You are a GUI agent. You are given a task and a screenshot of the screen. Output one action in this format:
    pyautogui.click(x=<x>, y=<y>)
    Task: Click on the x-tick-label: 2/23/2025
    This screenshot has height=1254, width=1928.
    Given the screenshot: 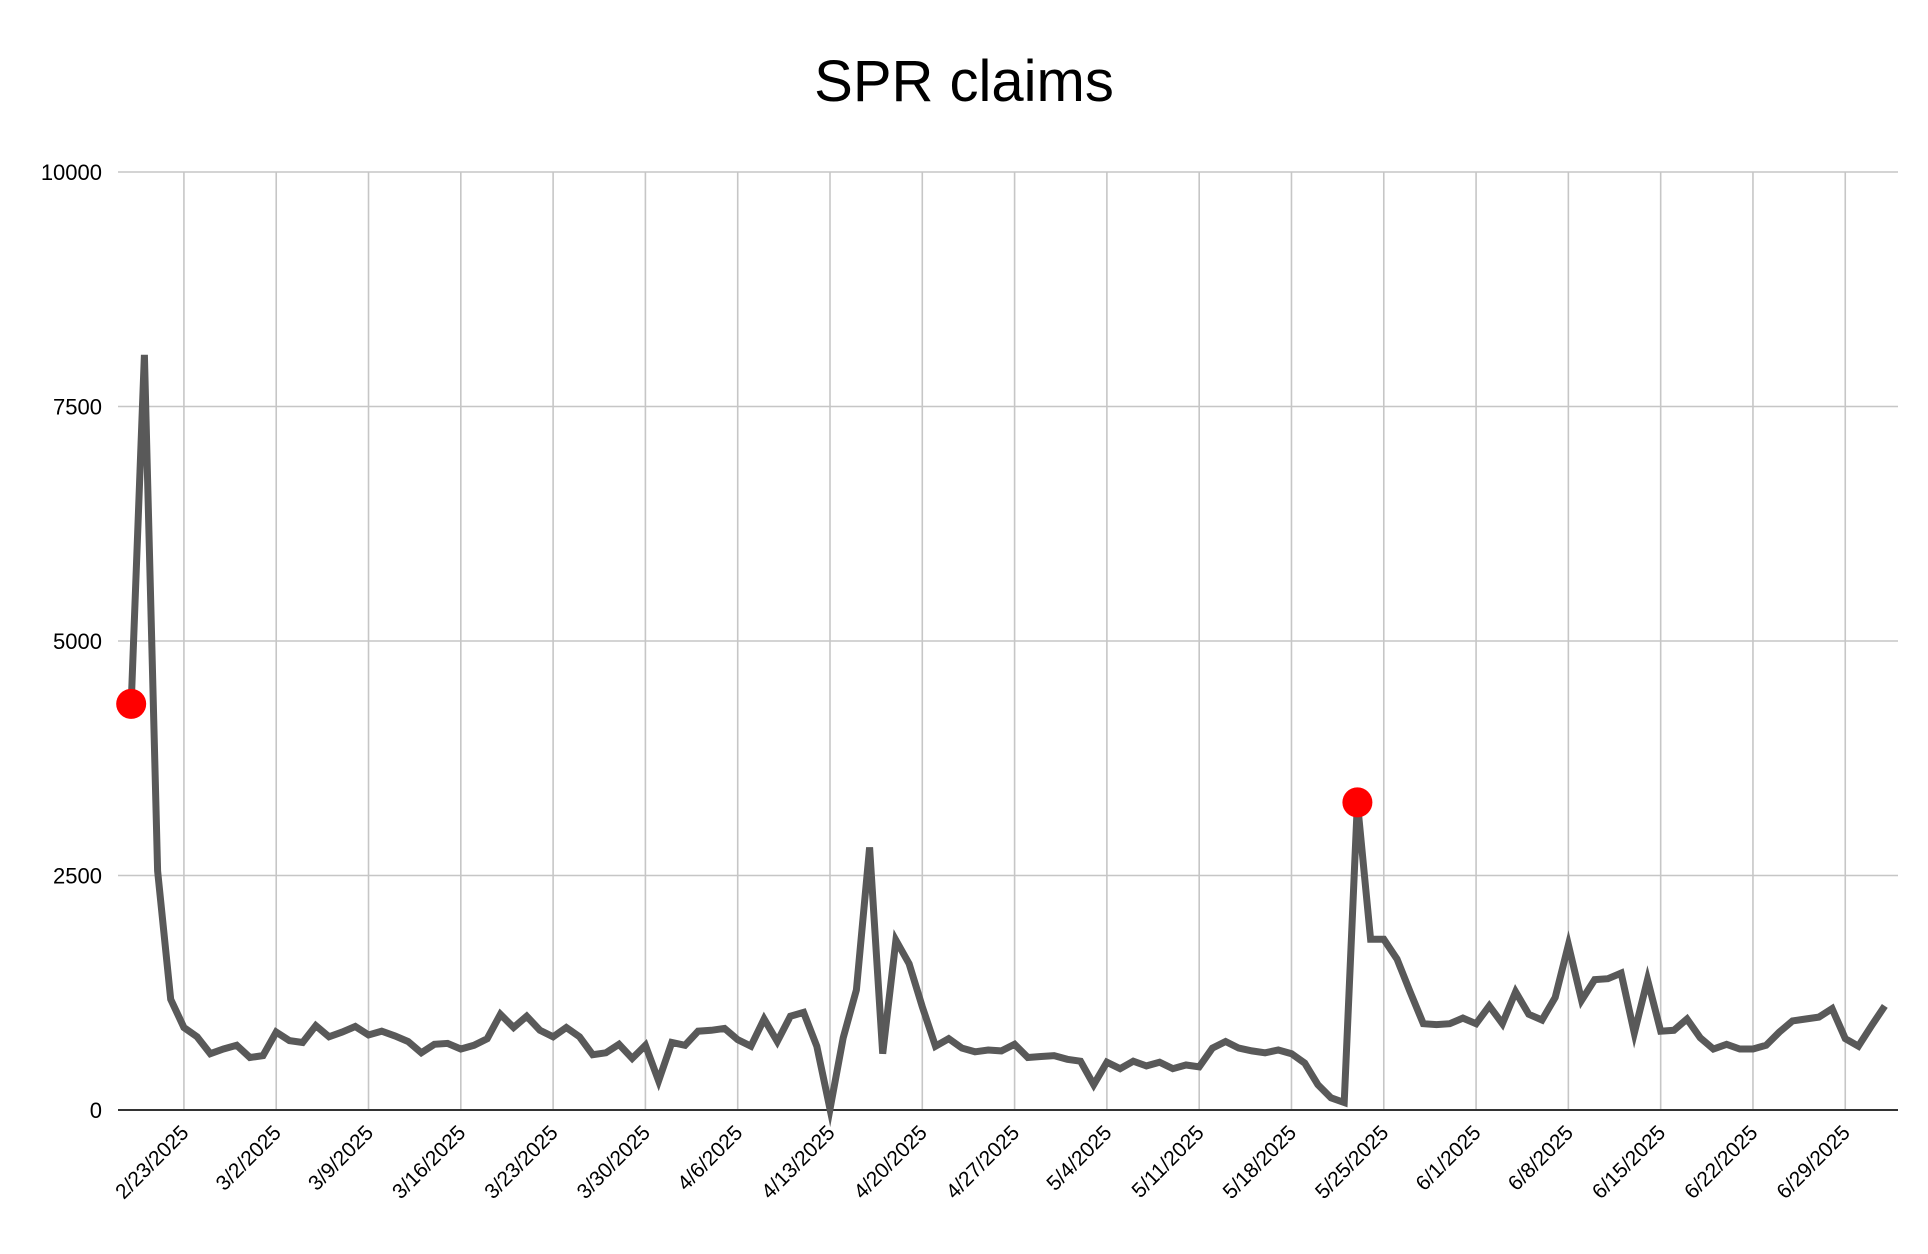 What is the action you would take?
    pyautogui.click(x=152, y=1162)
    